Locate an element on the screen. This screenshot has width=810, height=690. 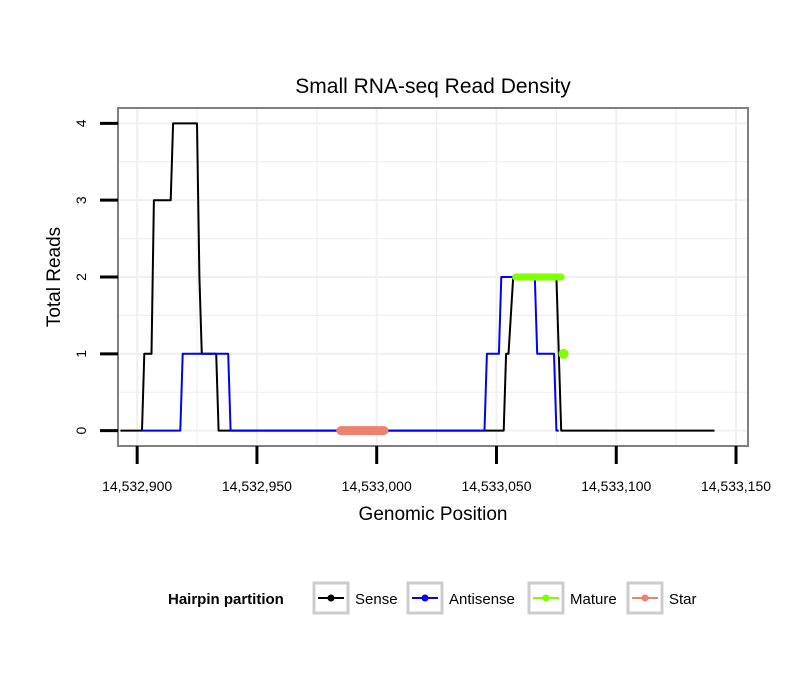
x-tick-label: 14,532,950 is located at coordinates (257, 486).